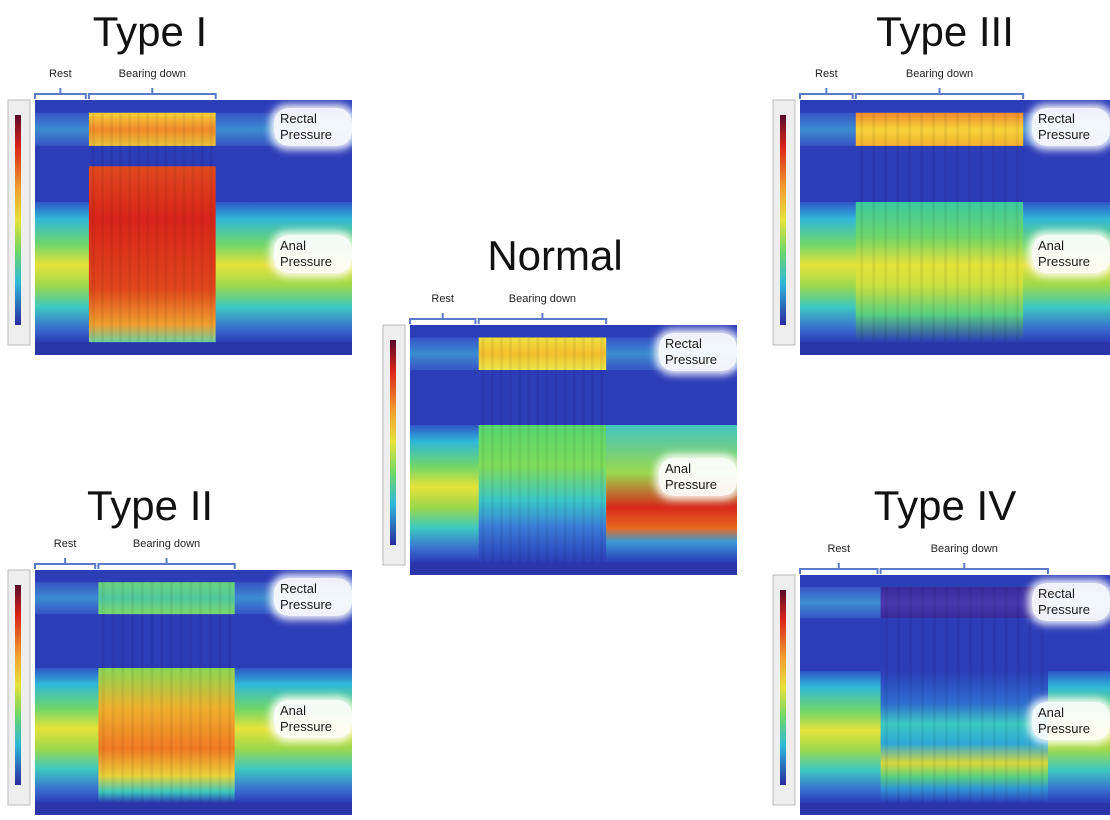  What do you see at coordinates (150, 31) in the screenshot?
I see `panel-title: Type I` at bounding box center [150, 31].